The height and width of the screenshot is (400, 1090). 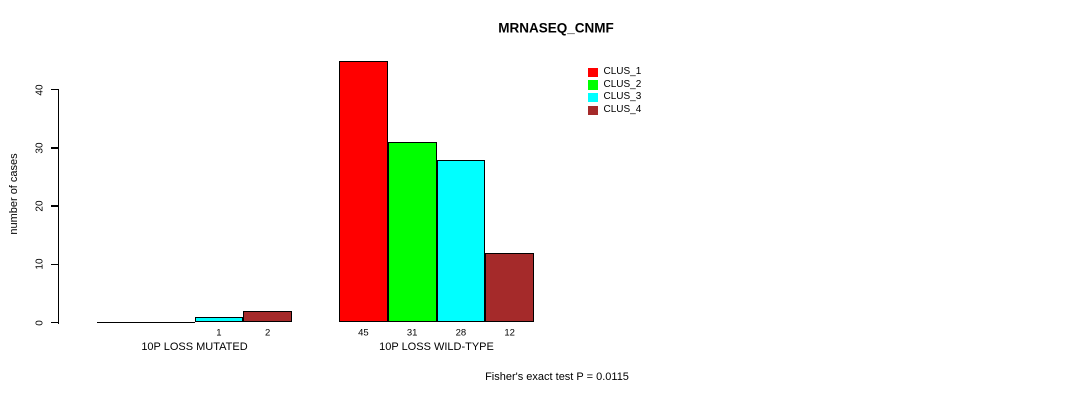 I want to click on x-axis-group-label: 10P LOSS MUTATED, so click(x=194, y=347).